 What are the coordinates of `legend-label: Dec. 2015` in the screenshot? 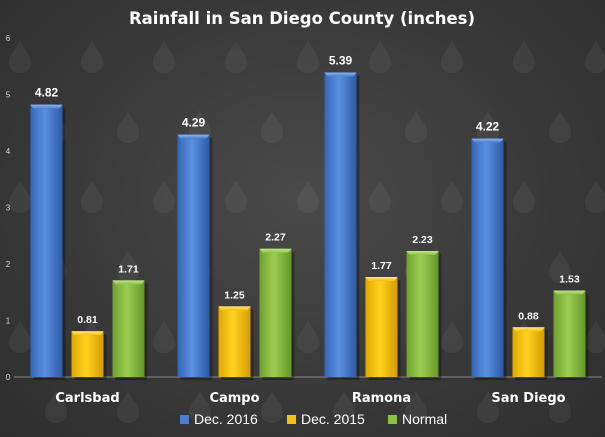 It's located at (333, 419).